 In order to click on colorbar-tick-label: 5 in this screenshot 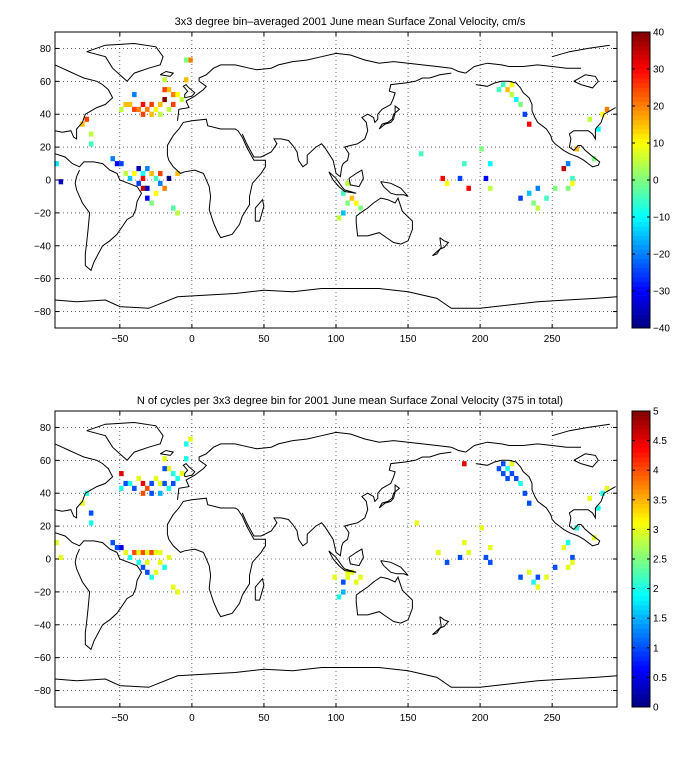, I will do `click(656, 412)`.